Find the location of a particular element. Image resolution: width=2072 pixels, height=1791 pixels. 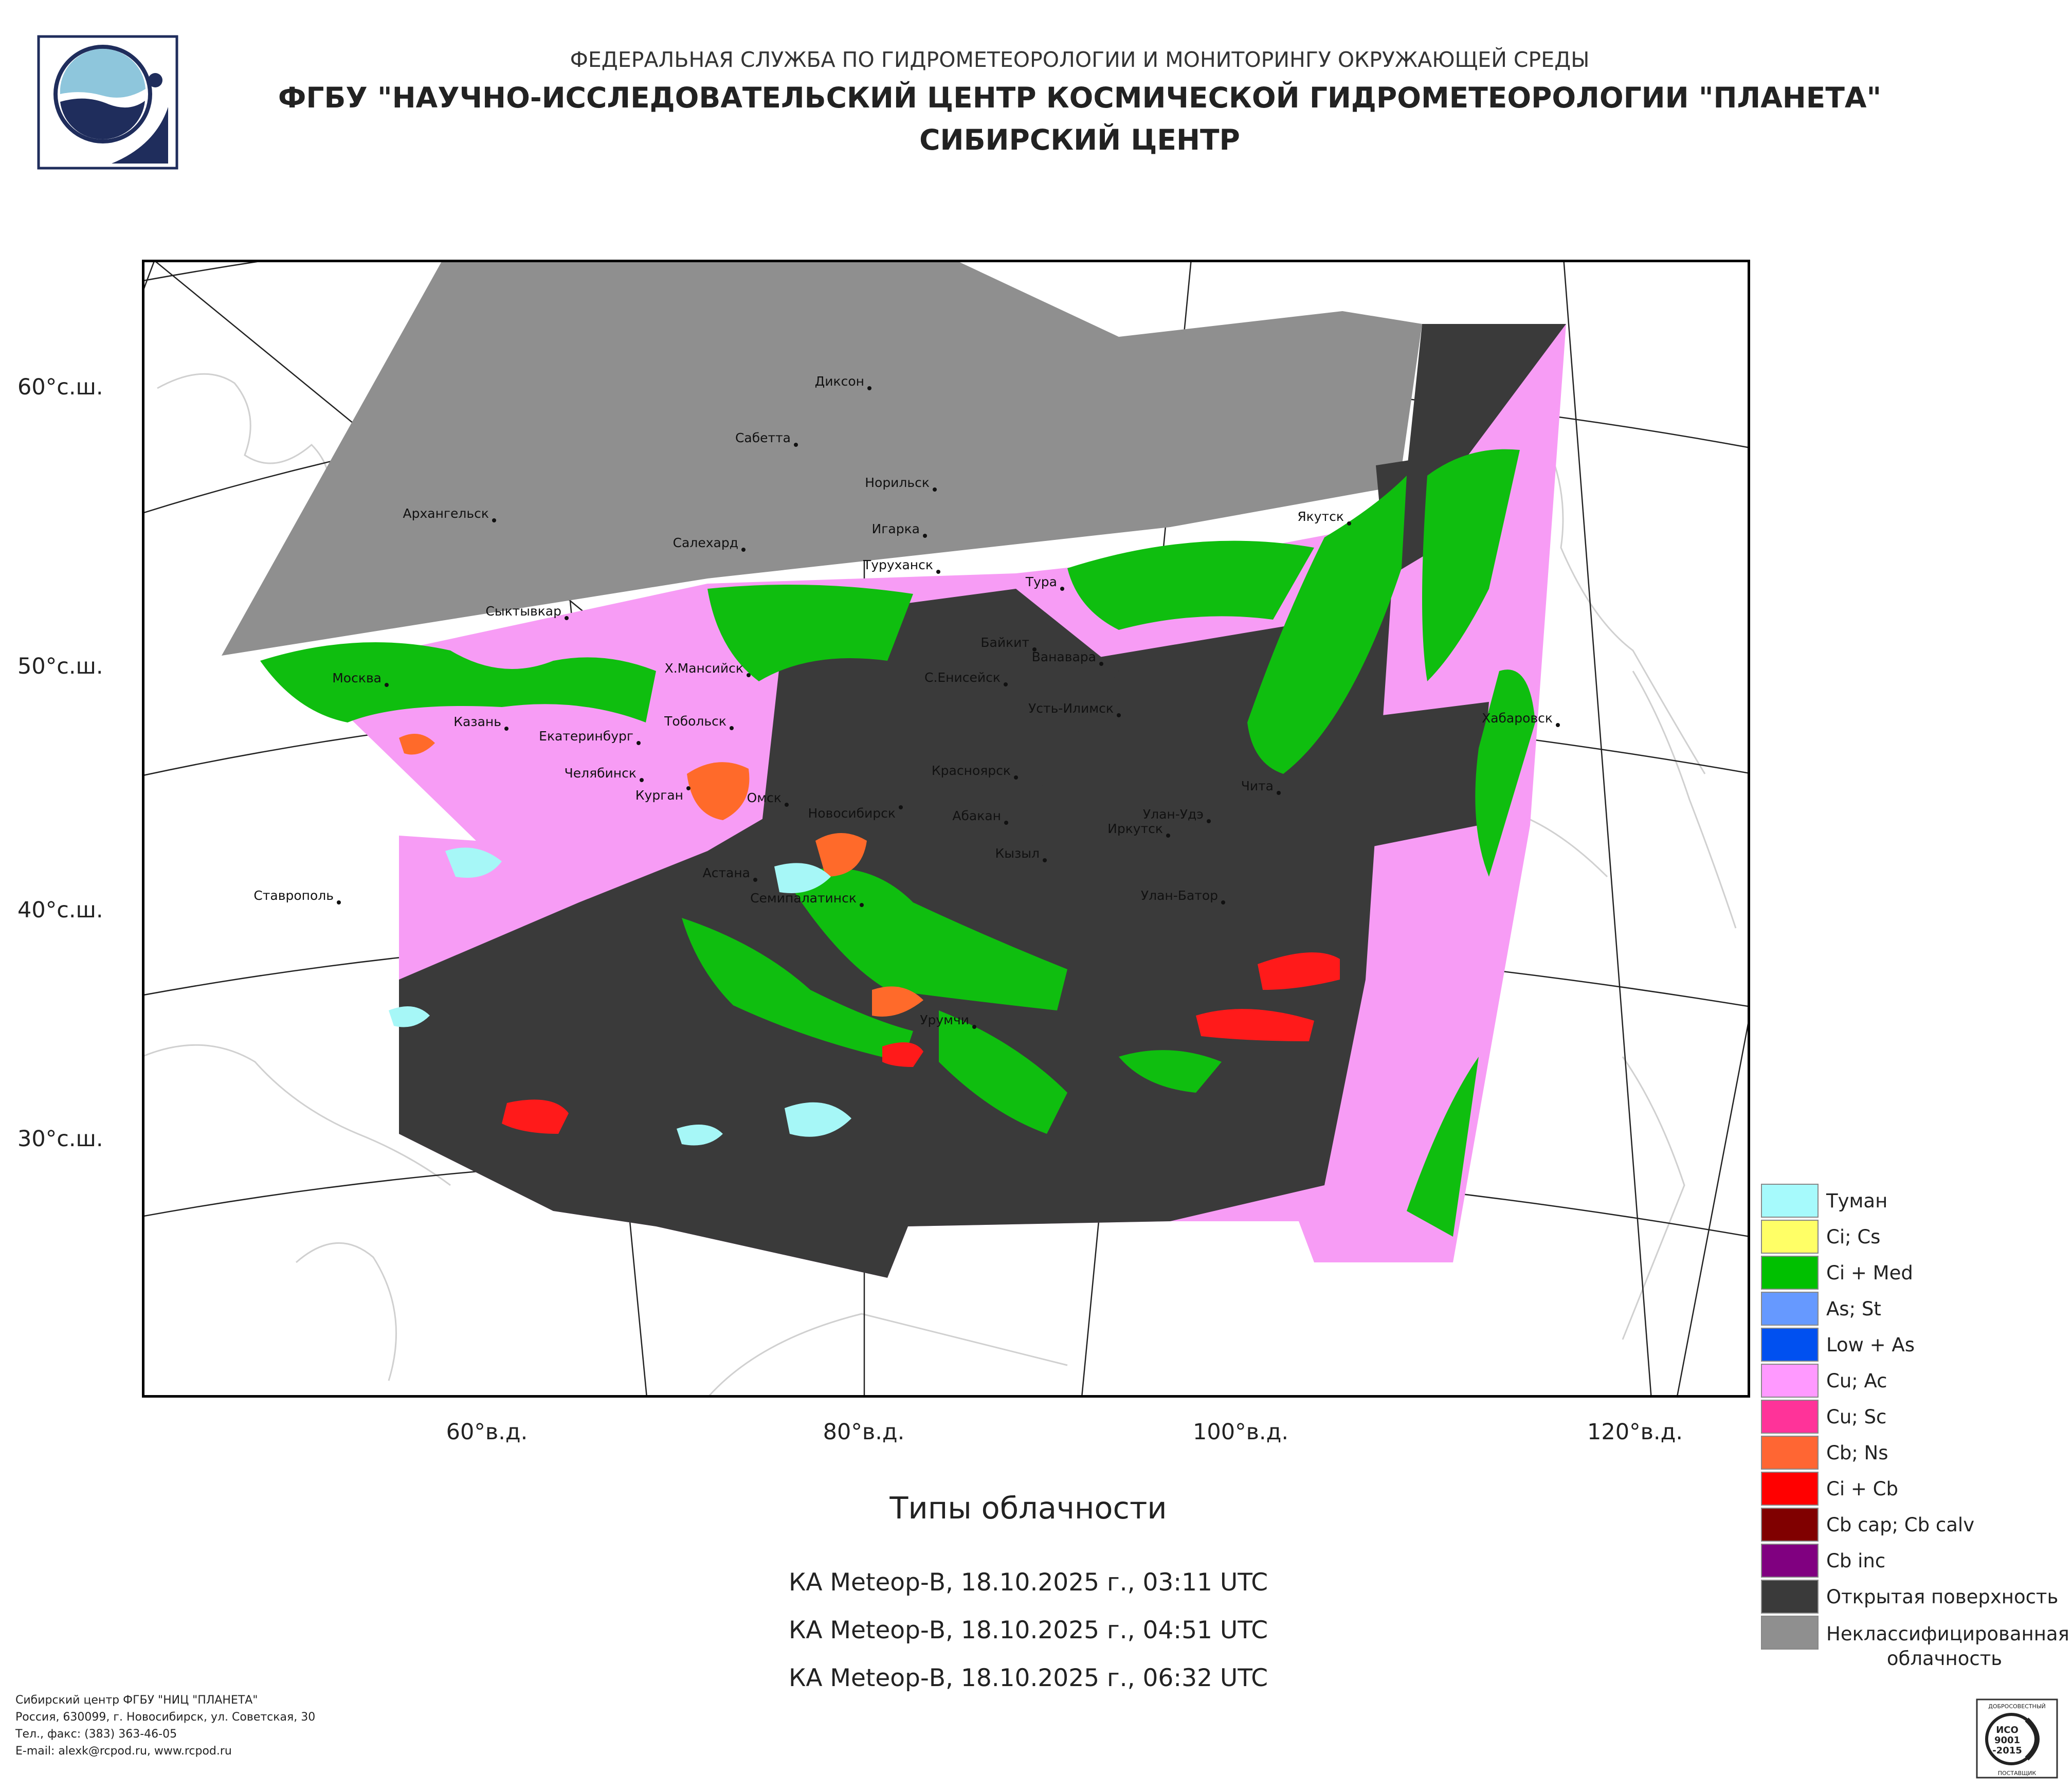

lon-label-120: 120°в.д. is located at coordinates (1635, 1432).